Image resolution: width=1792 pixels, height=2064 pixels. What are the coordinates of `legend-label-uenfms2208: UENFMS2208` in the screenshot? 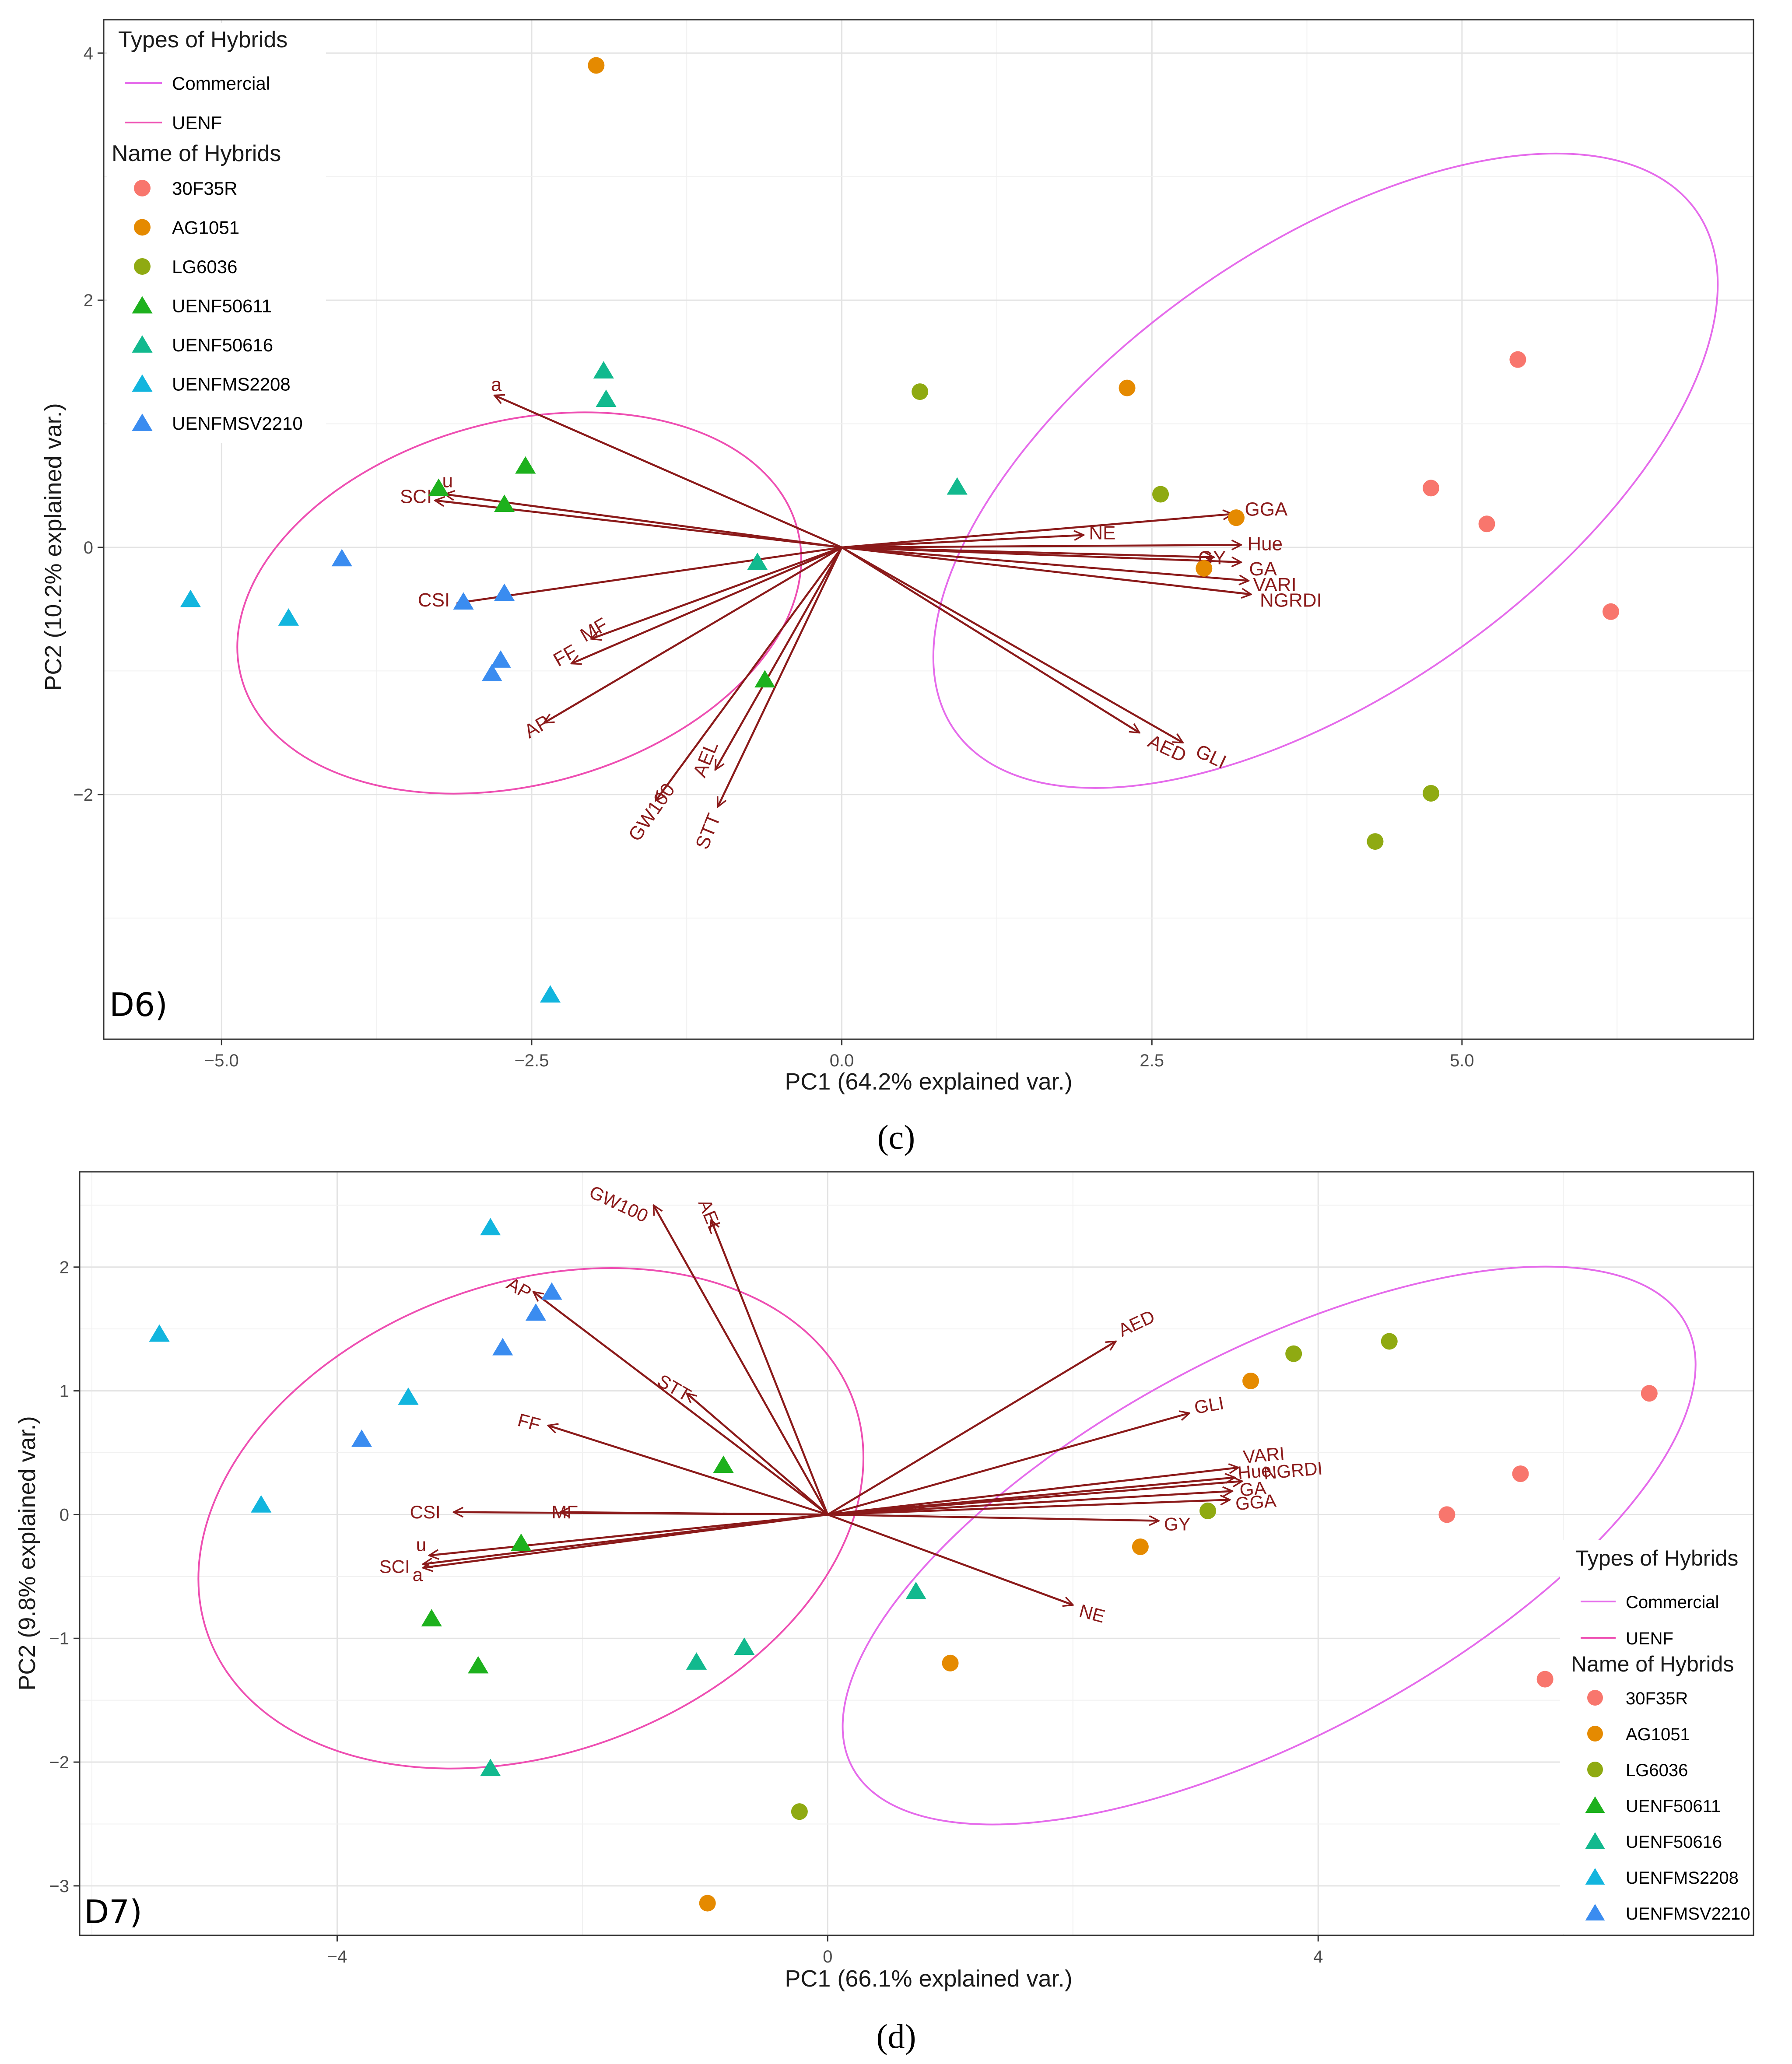 It's located at (231, 384).